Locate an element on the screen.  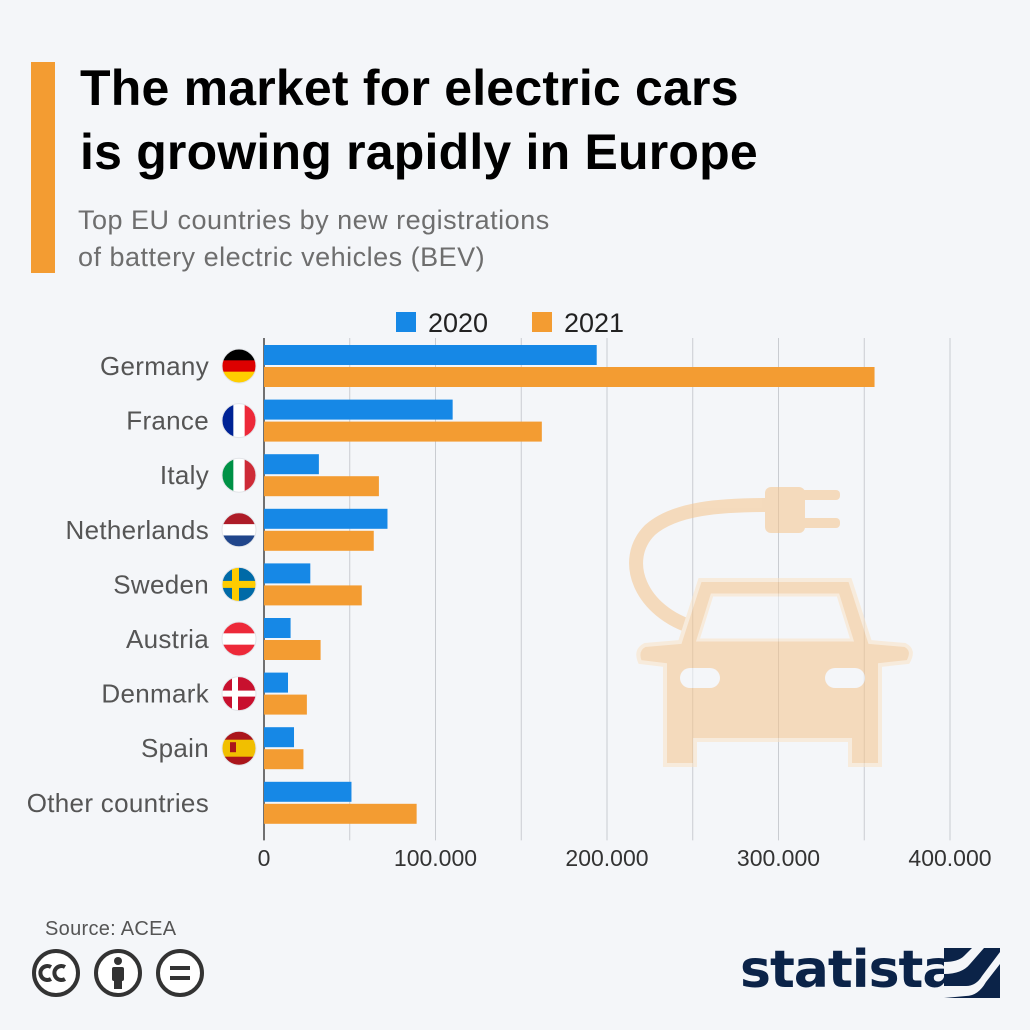
bar-2021-netherlands is located at coordinates (319, 540).